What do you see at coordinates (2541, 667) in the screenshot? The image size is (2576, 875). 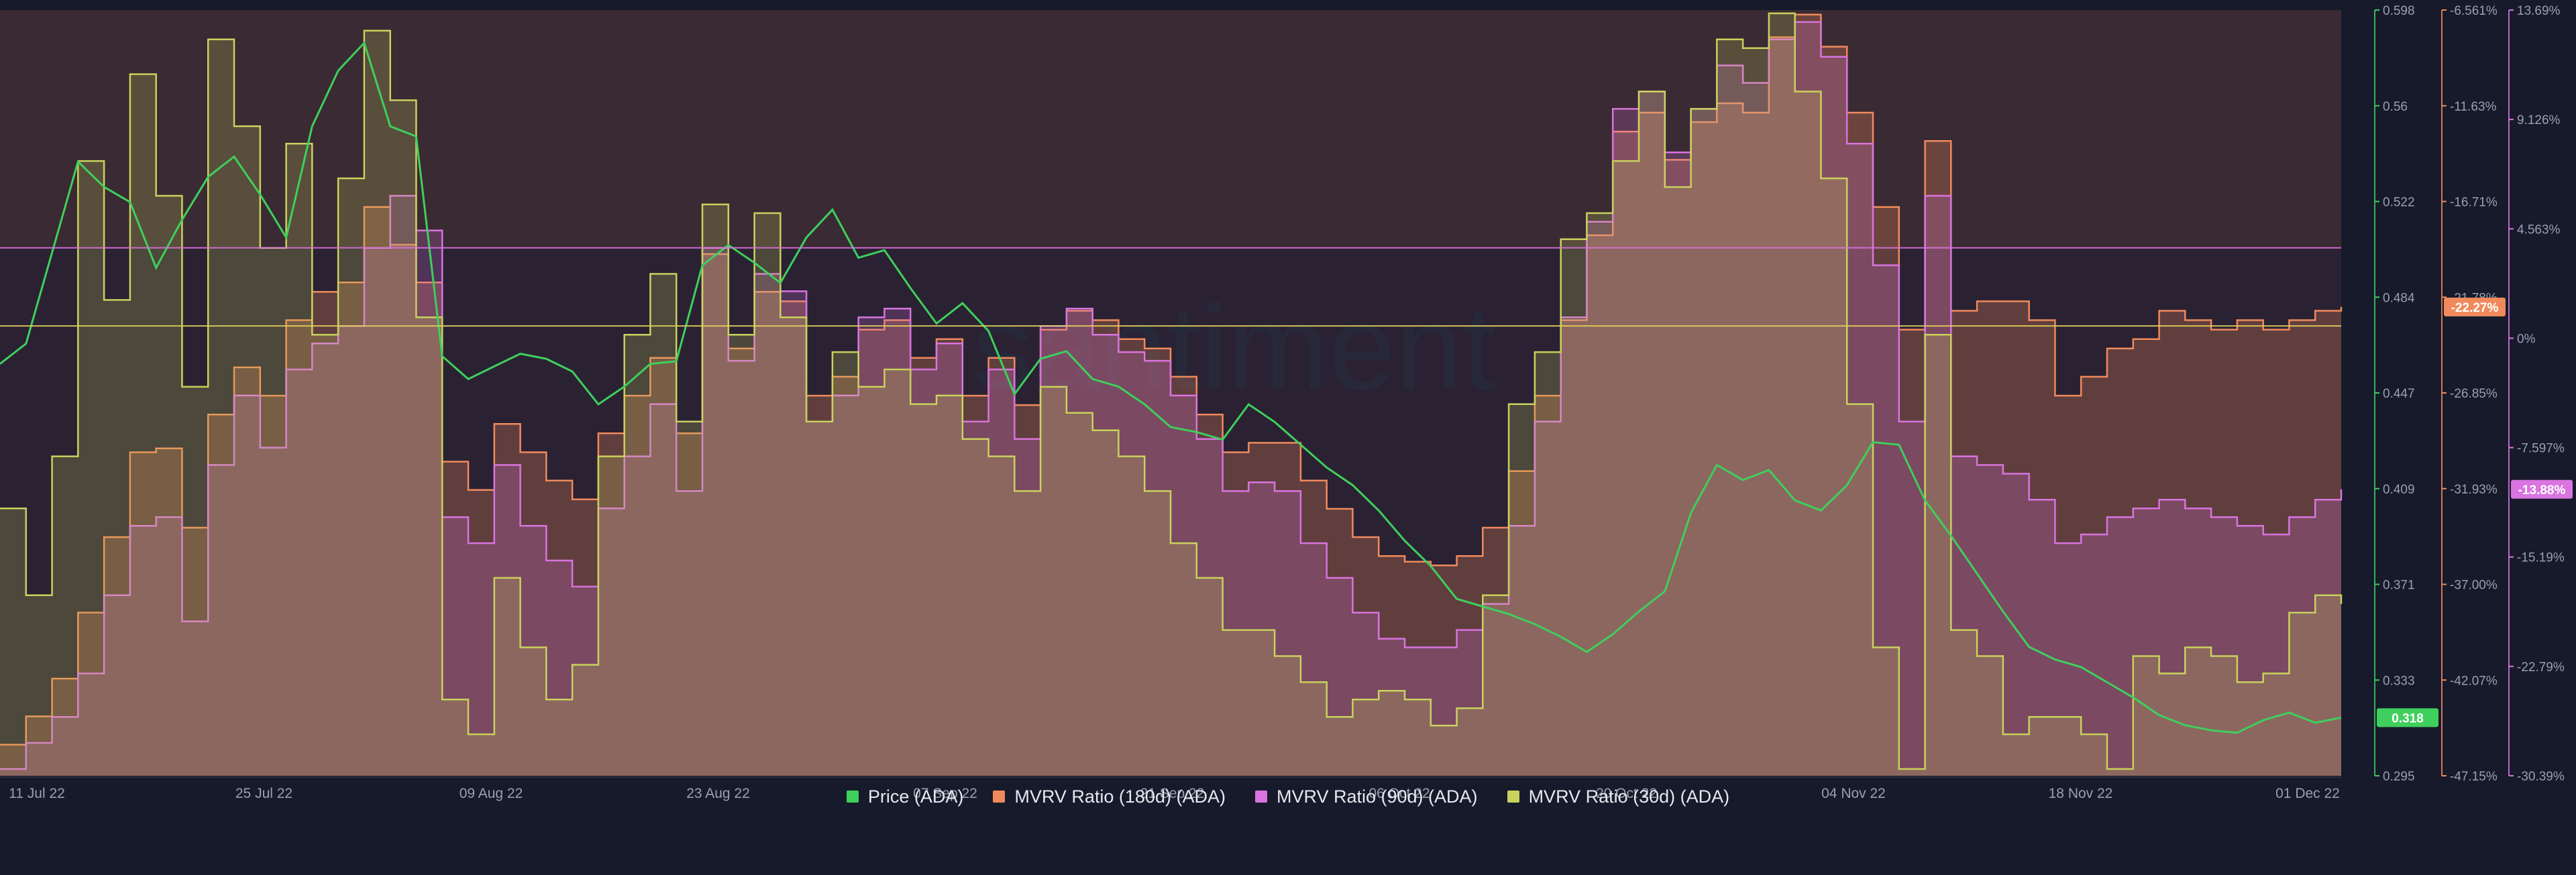 I see `mvrv_short-tick-label: -22.79%` at bounding box center [2541, 667].